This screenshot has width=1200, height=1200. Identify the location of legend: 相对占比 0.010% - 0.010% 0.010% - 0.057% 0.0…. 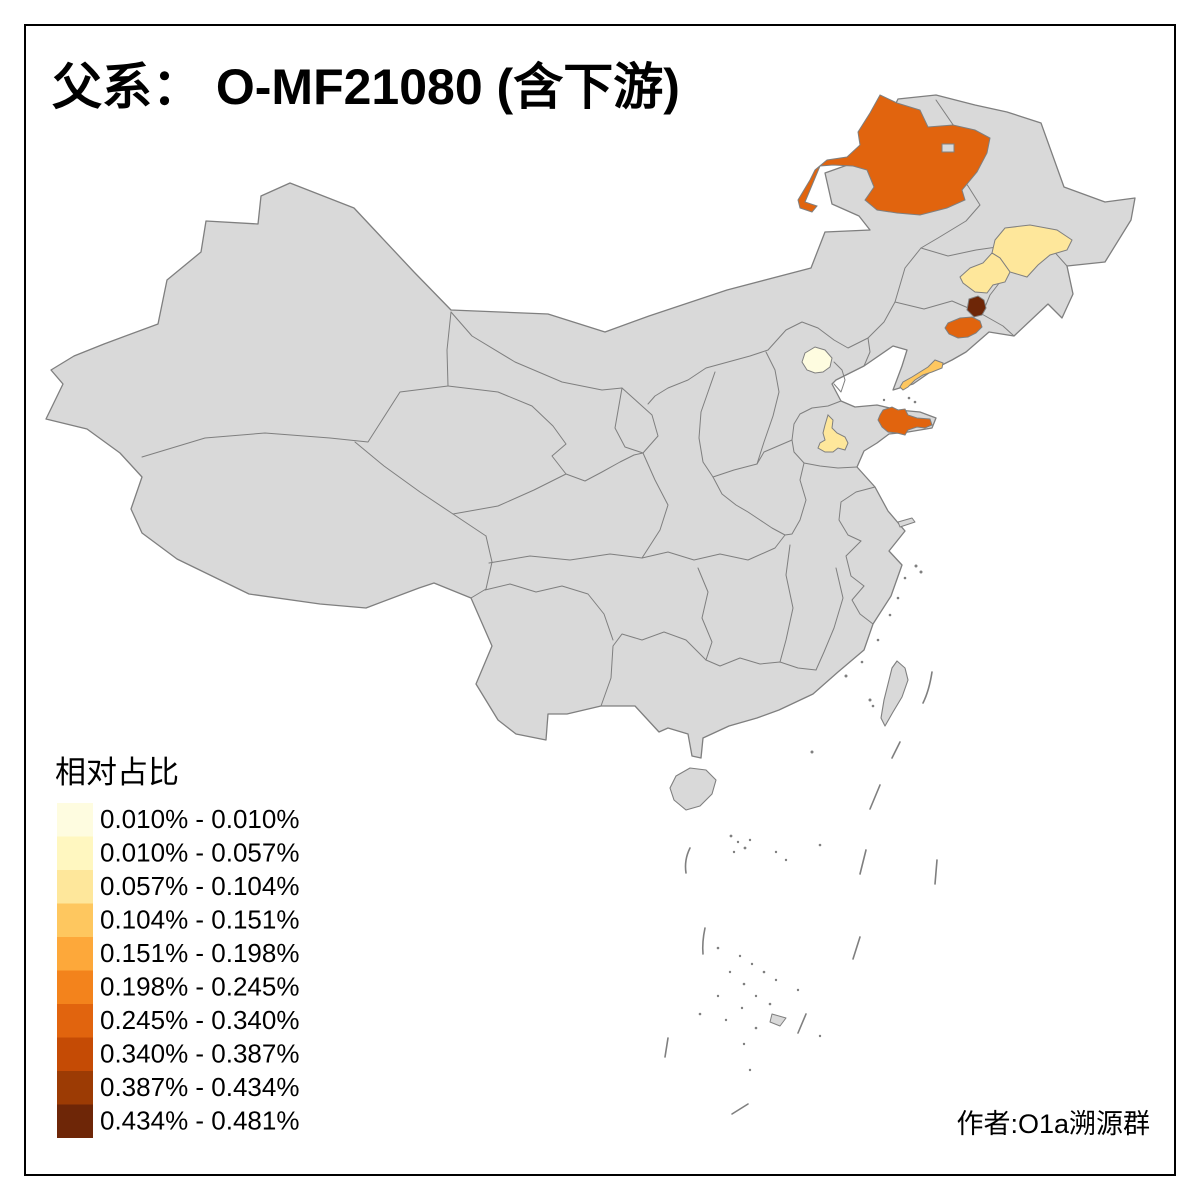
(177, 946).